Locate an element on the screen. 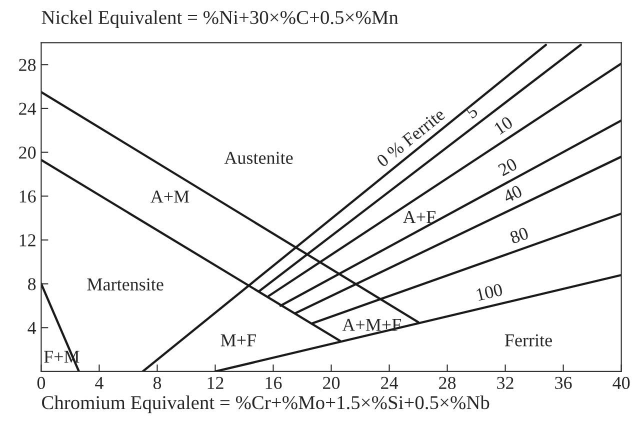 This screenshot has width=634, height=427. x-tick-label: 8 is located at coordinates (157, 383).